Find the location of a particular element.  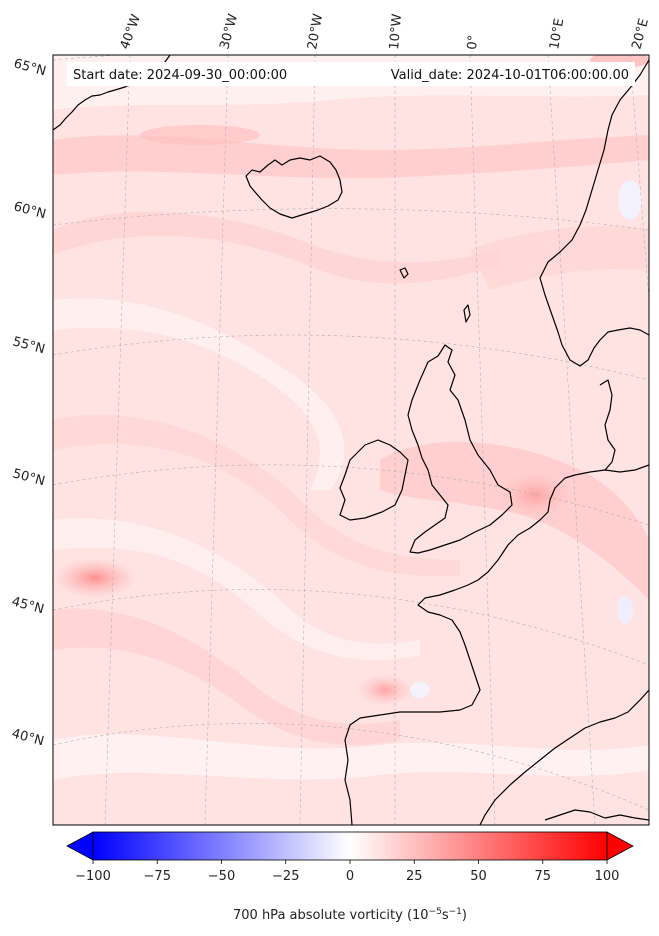

north-africa-coast is located at coordinates (596, 815).